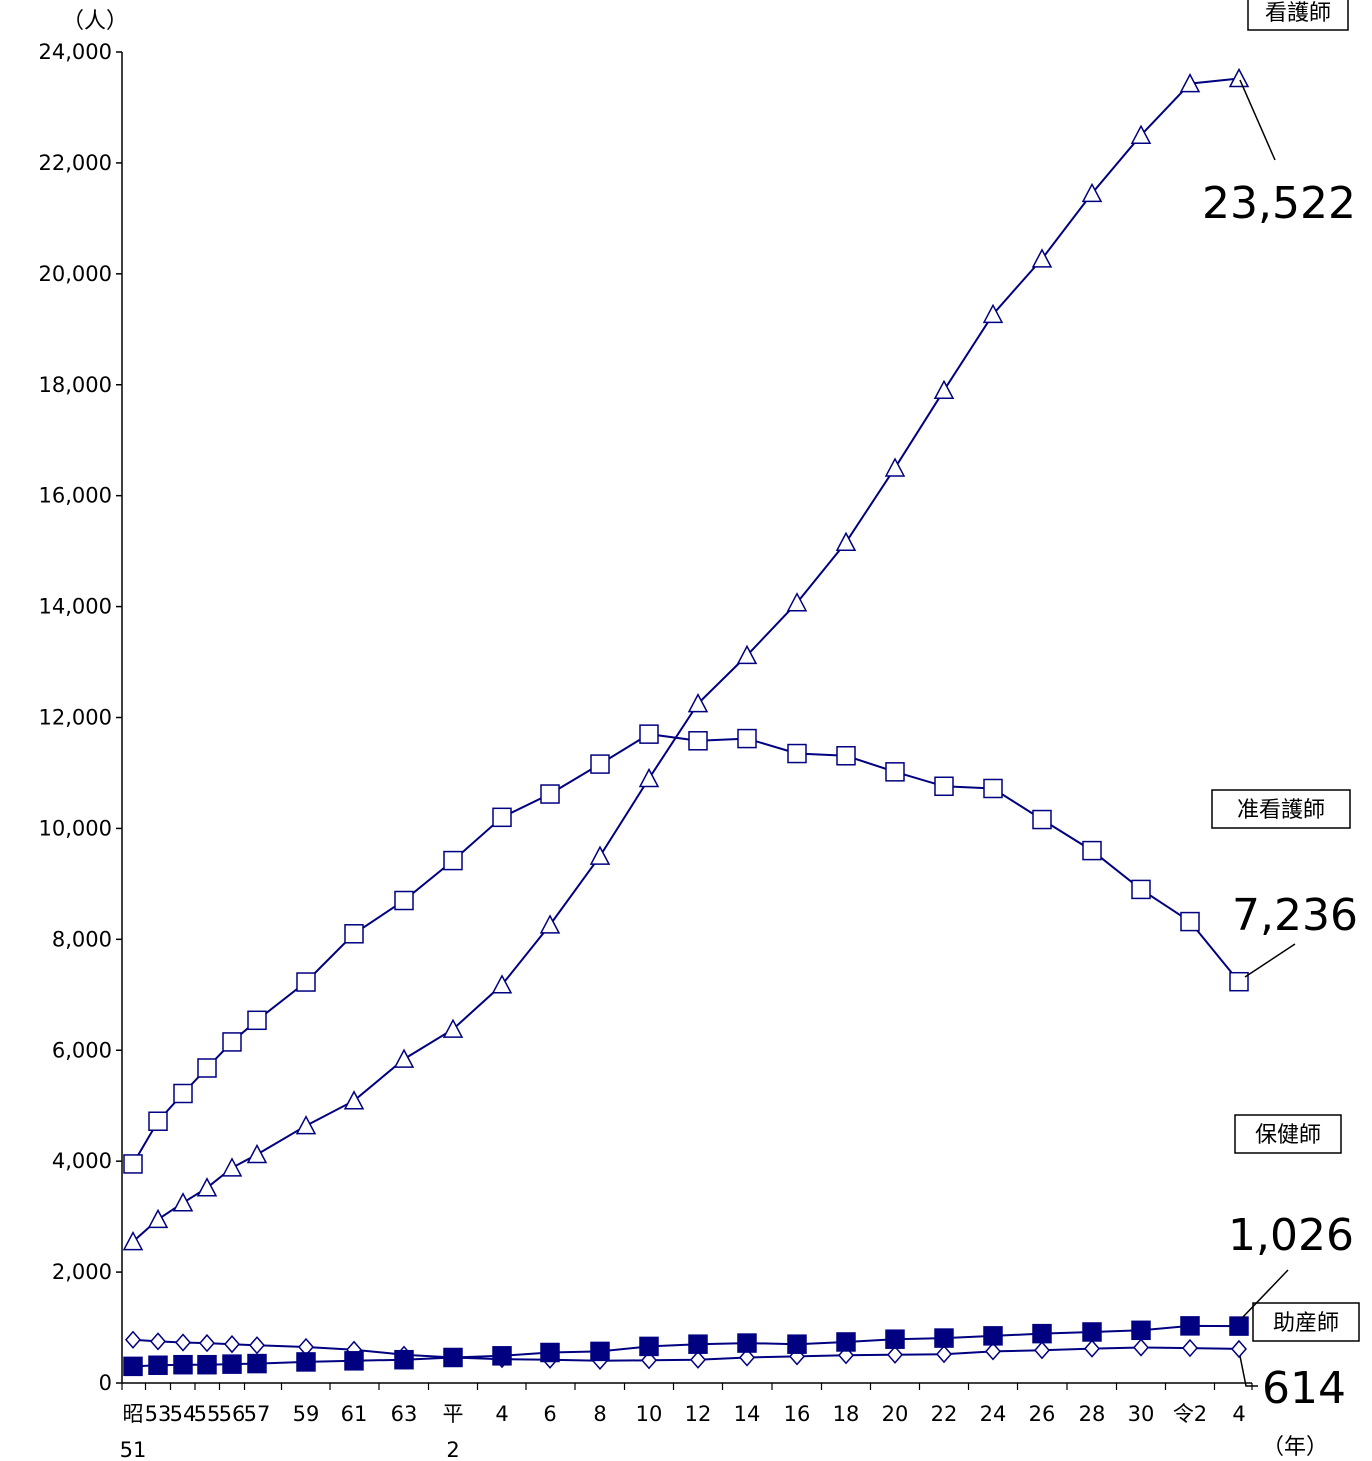 This screenshot has height=1461, width=1372. I want to click on x-tick-label: 18, so click(846, 1414).